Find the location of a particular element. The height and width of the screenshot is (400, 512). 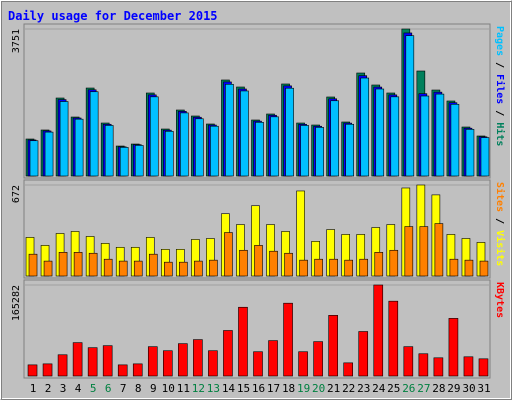

x-tick-label: 13 is located at coordinates (213, 388).